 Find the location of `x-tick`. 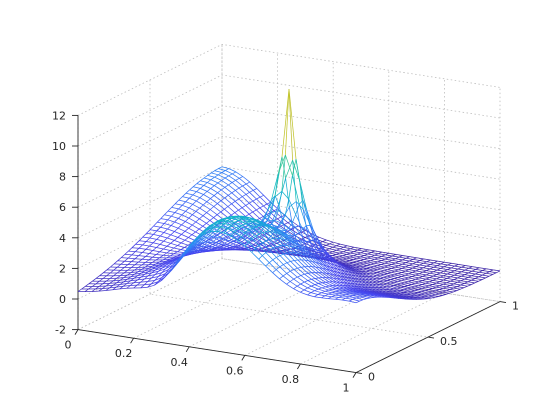

x-tick is located at coordinates (76, 332).